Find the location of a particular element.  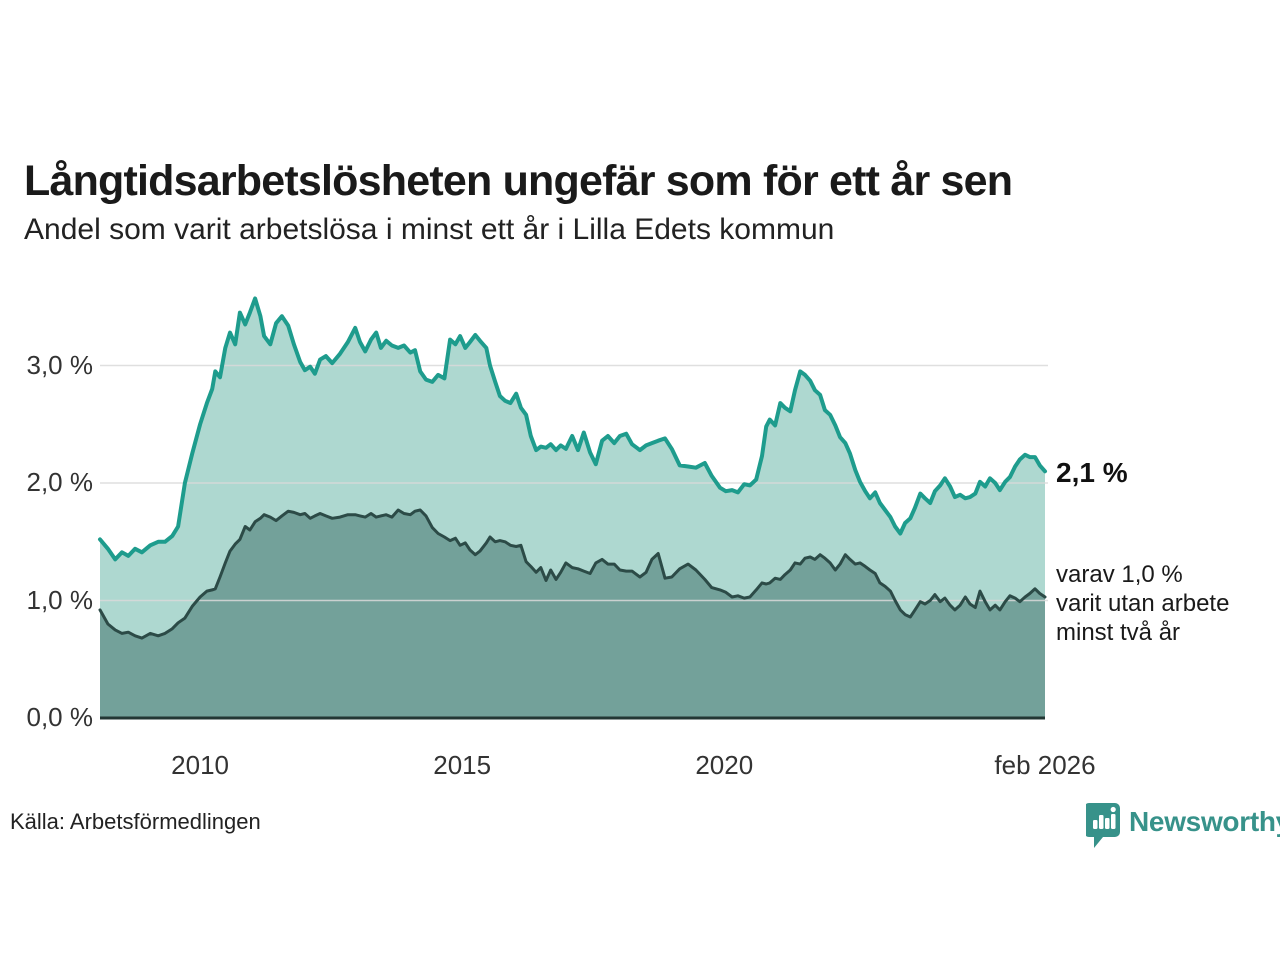

y-tick-label: 3,0 % is located at coordinates (60, 364).